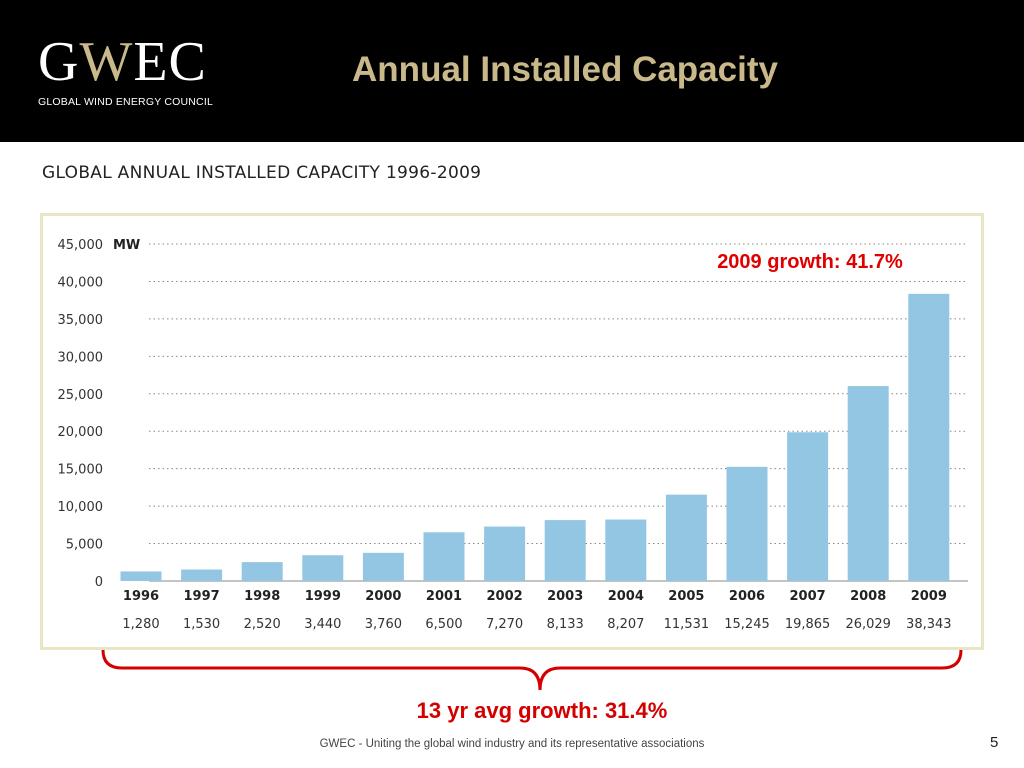 This screenshot has width=1024, height=768. What do you see at coordinates (929, 624) in the screenshot?
I see `data-label: 38,343` at bounding box center [929, 624].